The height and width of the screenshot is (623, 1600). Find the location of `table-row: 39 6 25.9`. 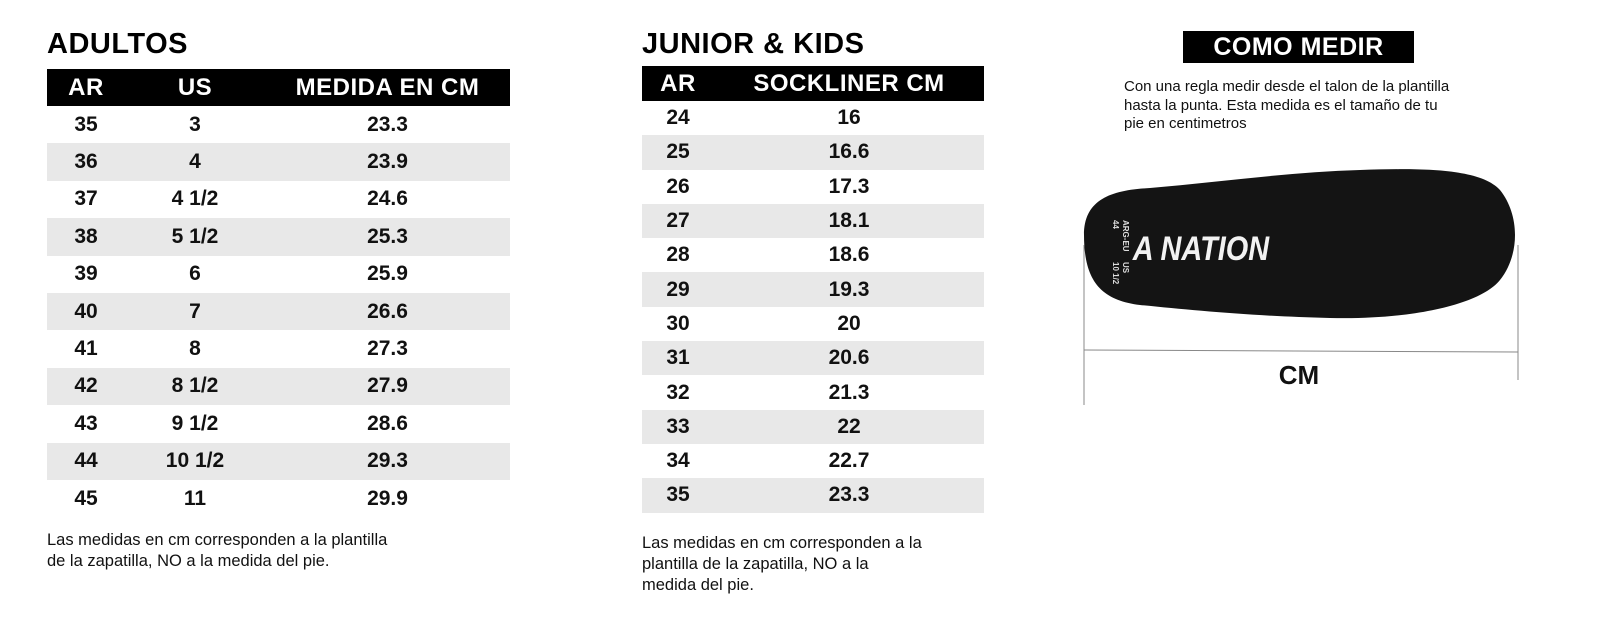

table-row: 39 6 25.9 is located at coordinates (278, 274).